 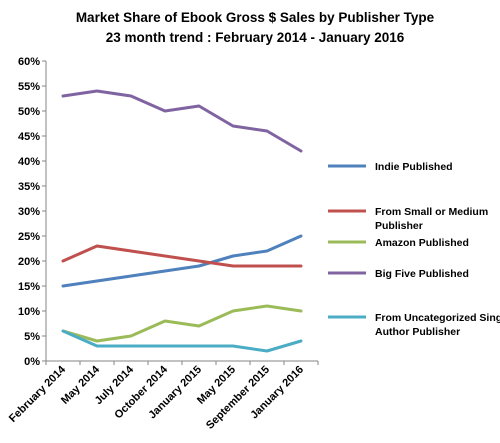 I want to click on y-tick-label: 50%, so click(x=29, y=112).